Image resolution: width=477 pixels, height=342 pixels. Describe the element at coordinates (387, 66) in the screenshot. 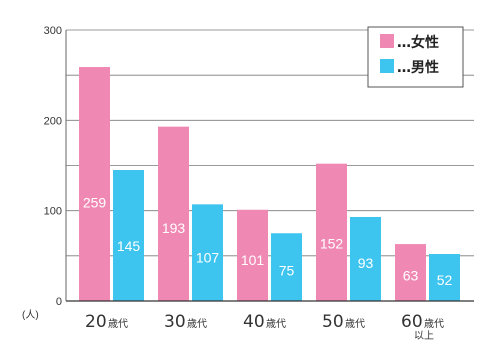

I see `legend-swatch-male` at that location.